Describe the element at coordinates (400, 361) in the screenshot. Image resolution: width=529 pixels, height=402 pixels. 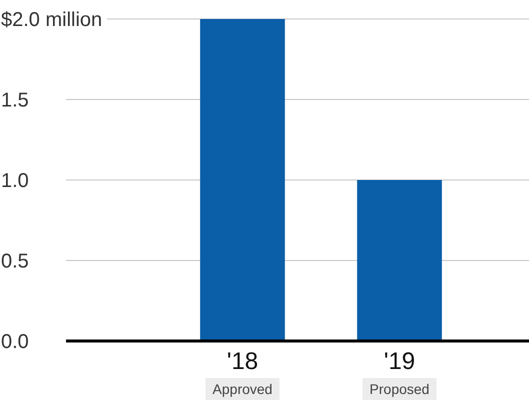
I see `x-tick-label: '19` at that location.